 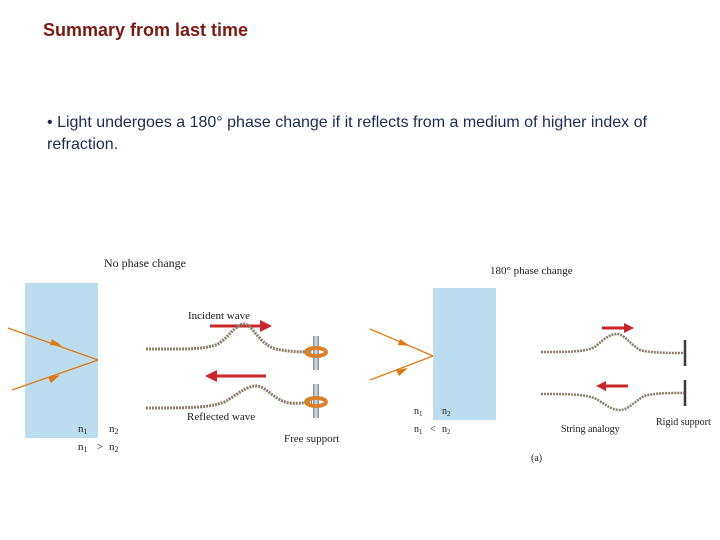 What do you see at coordinates (221, 417) in the screenshot?
I see `reflected-wave-label: Reflected wave` at bounding box center [221, 417].